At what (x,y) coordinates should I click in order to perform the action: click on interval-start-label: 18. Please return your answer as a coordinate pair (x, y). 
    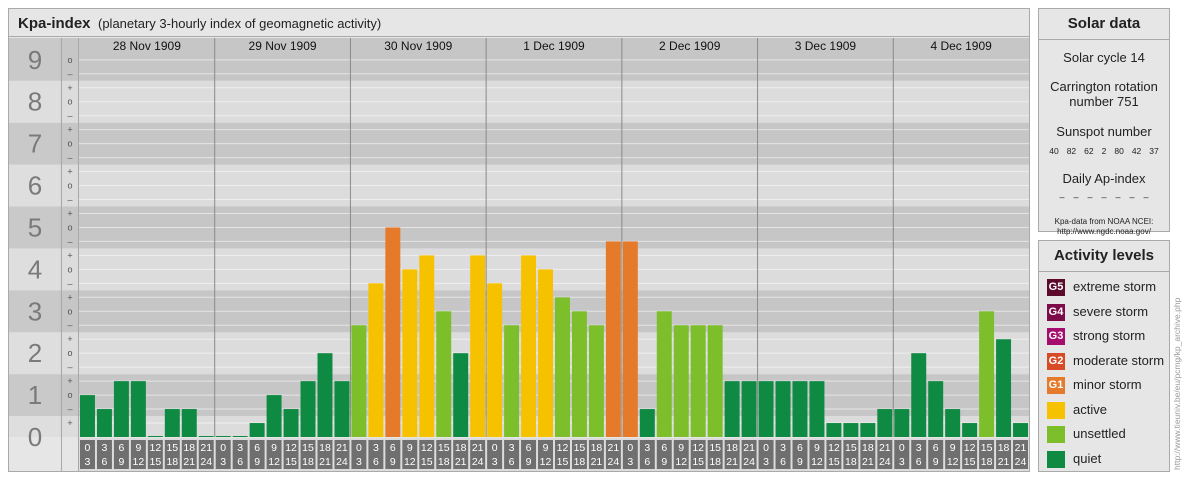
    Looking at the image, I should click on (189, 448).